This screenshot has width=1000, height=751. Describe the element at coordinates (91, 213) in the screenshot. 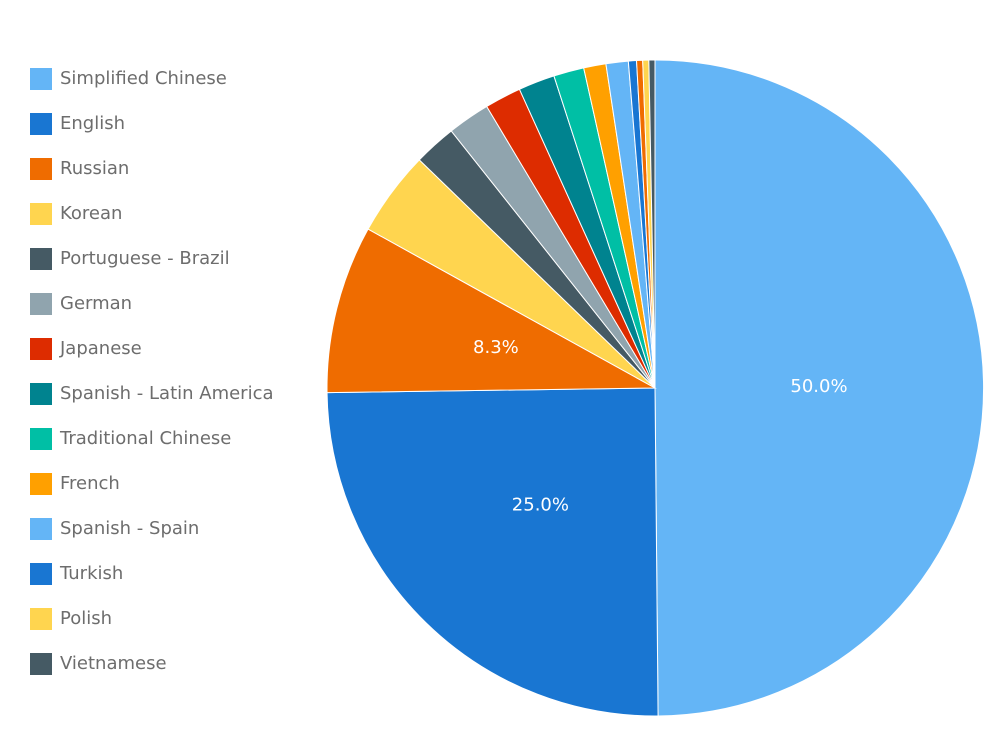

I see `legend-label: Korean` at that location.